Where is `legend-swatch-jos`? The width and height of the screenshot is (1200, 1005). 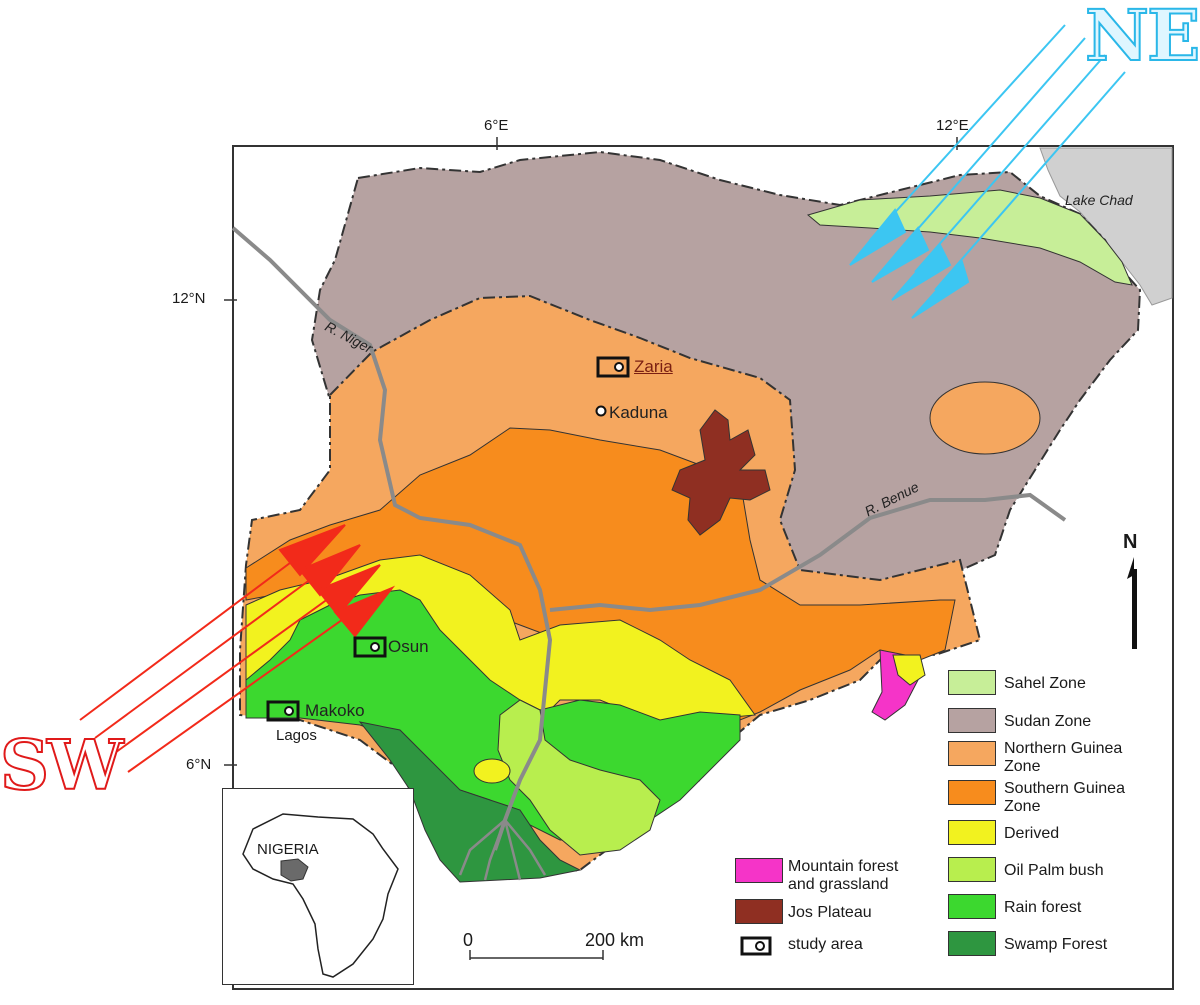
legend-swatch-jos is located at coordinates (759, 911).